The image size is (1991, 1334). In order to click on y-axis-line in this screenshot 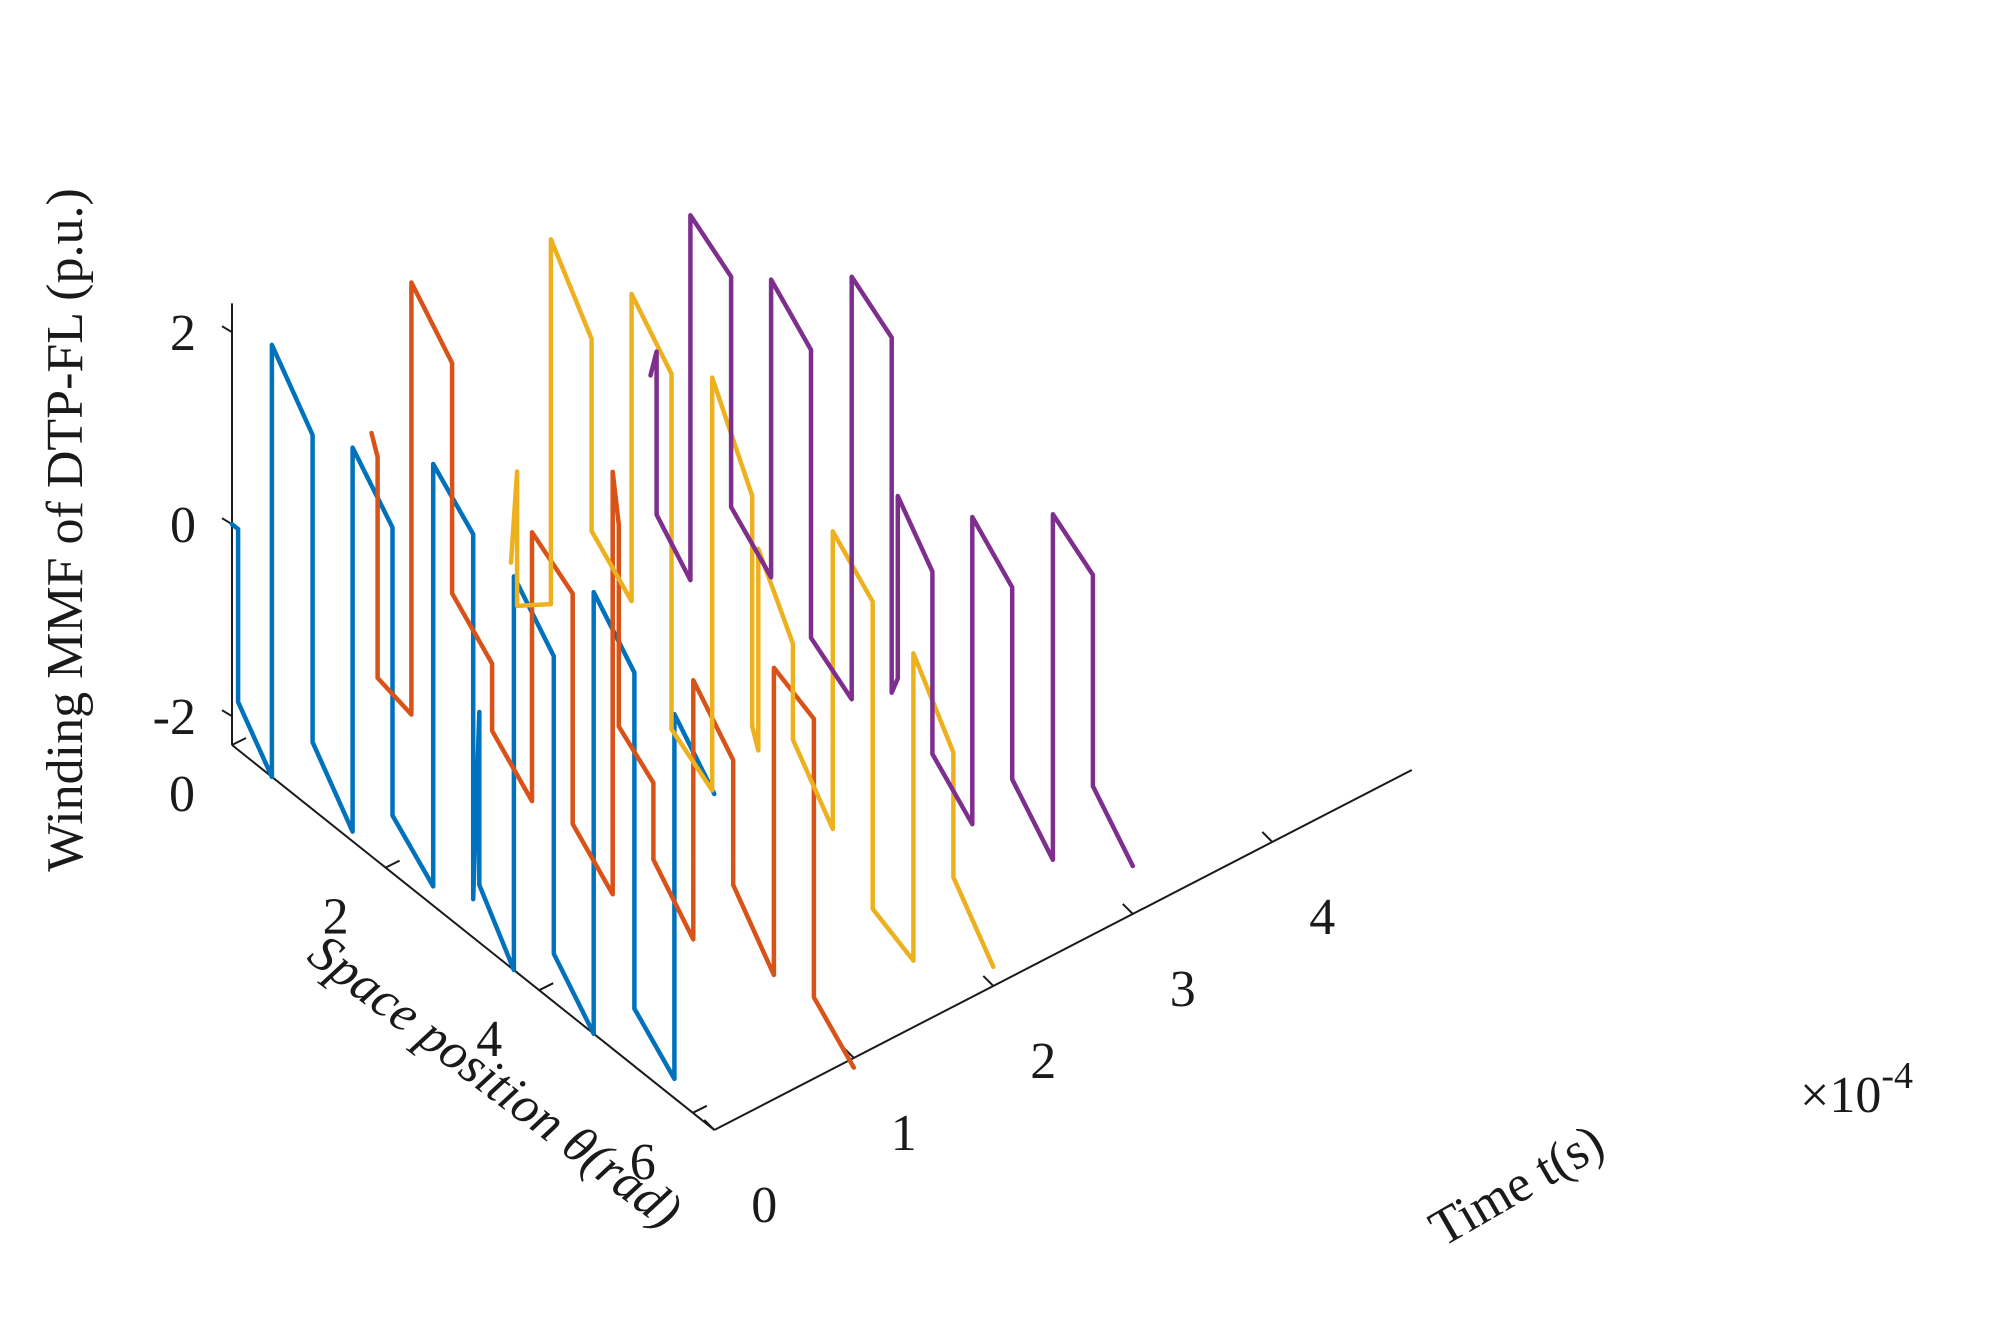, I will do `click(473, 937)`.